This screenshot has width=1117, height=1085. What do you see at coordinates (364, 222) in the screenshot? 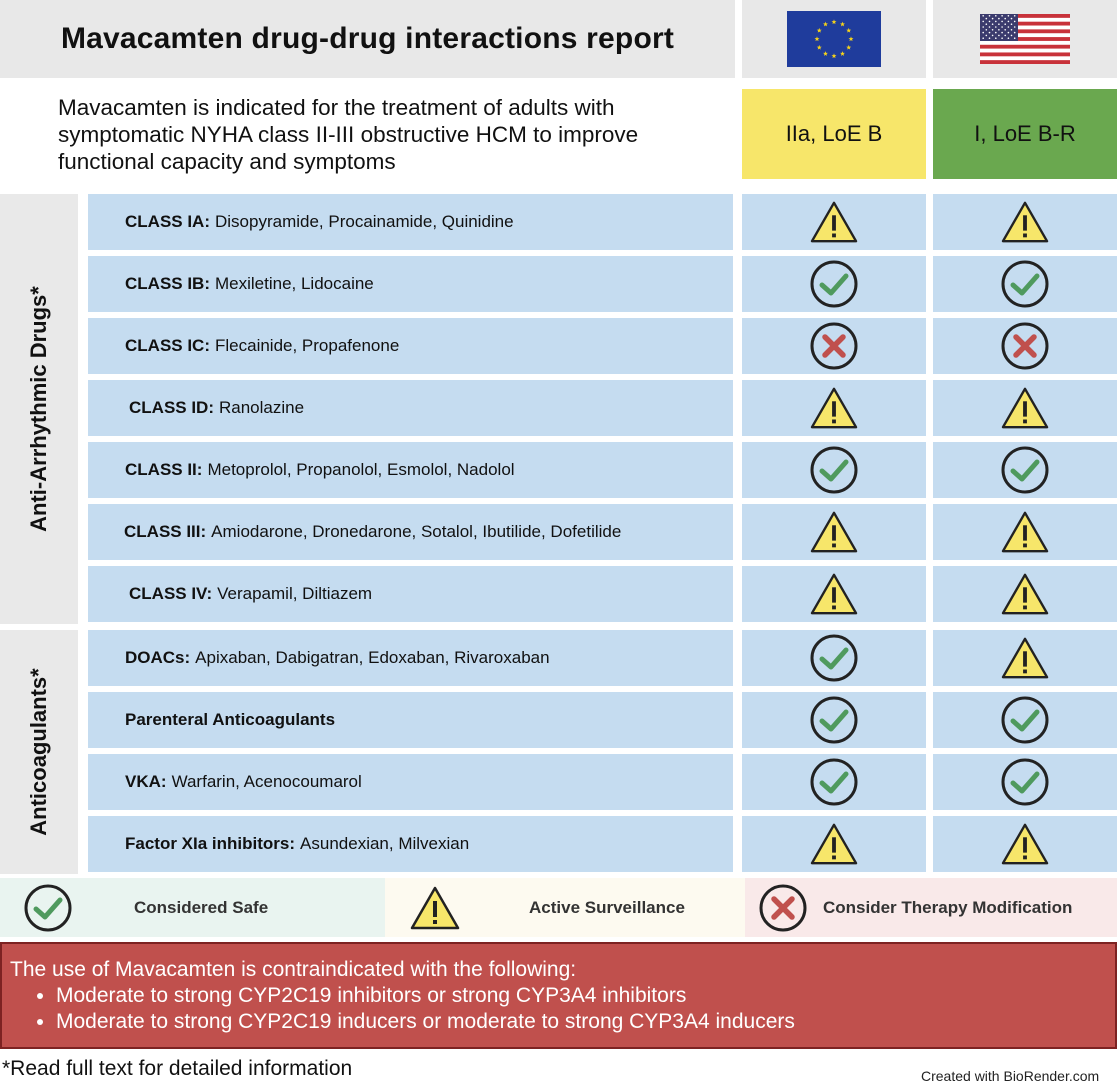
I see `drug-names: Disopyramide, Procainamide, Quinidine` at bounding box center [364, 222].